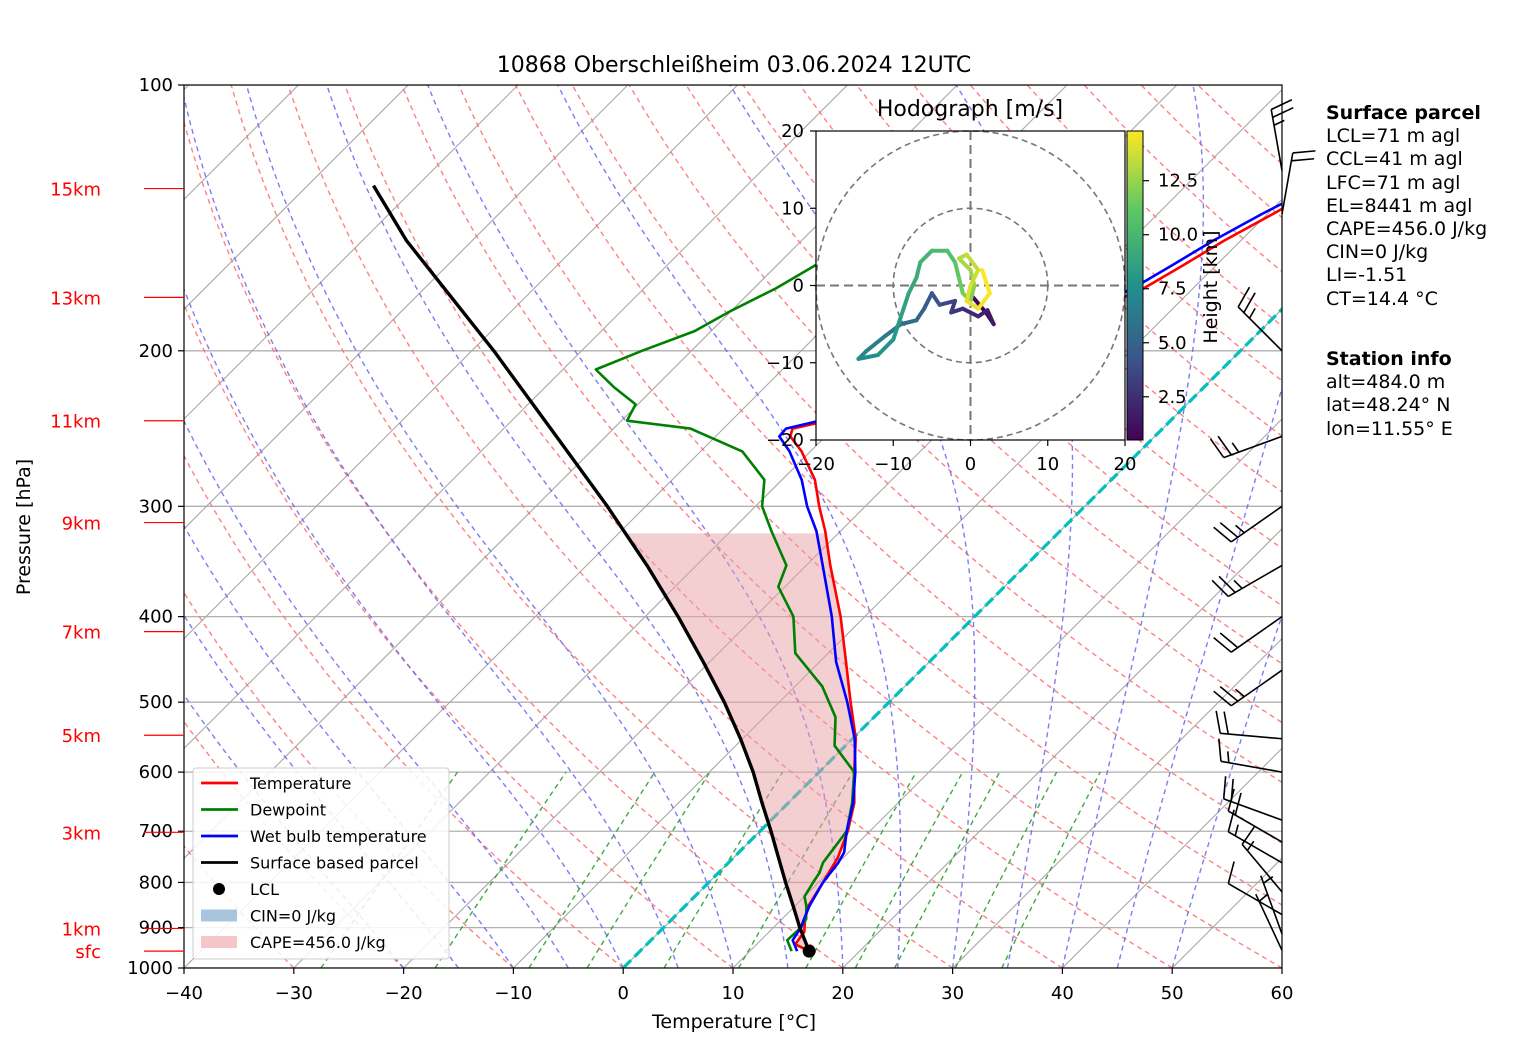 The height and width of the screenshot is (1054, 1517). Describe the element at coordinates (816, 464) in the screenshot. I see `hodograph-x-tick-label: −20` at that location.